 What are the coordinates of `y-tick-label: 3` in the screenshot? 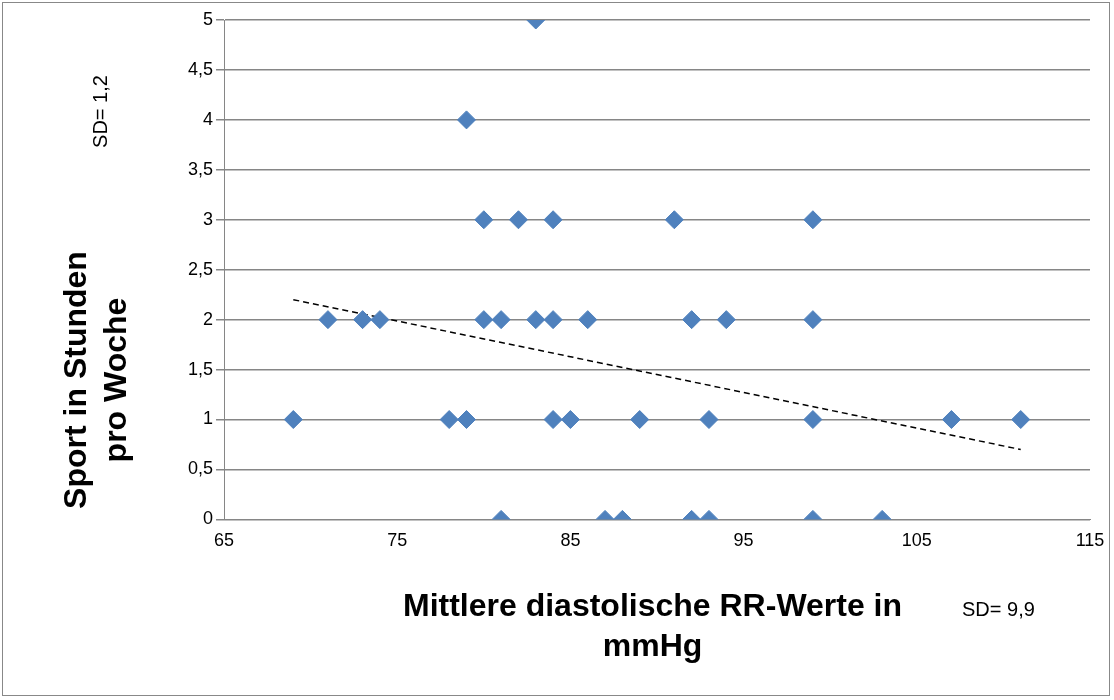 It's located at (208, 218).